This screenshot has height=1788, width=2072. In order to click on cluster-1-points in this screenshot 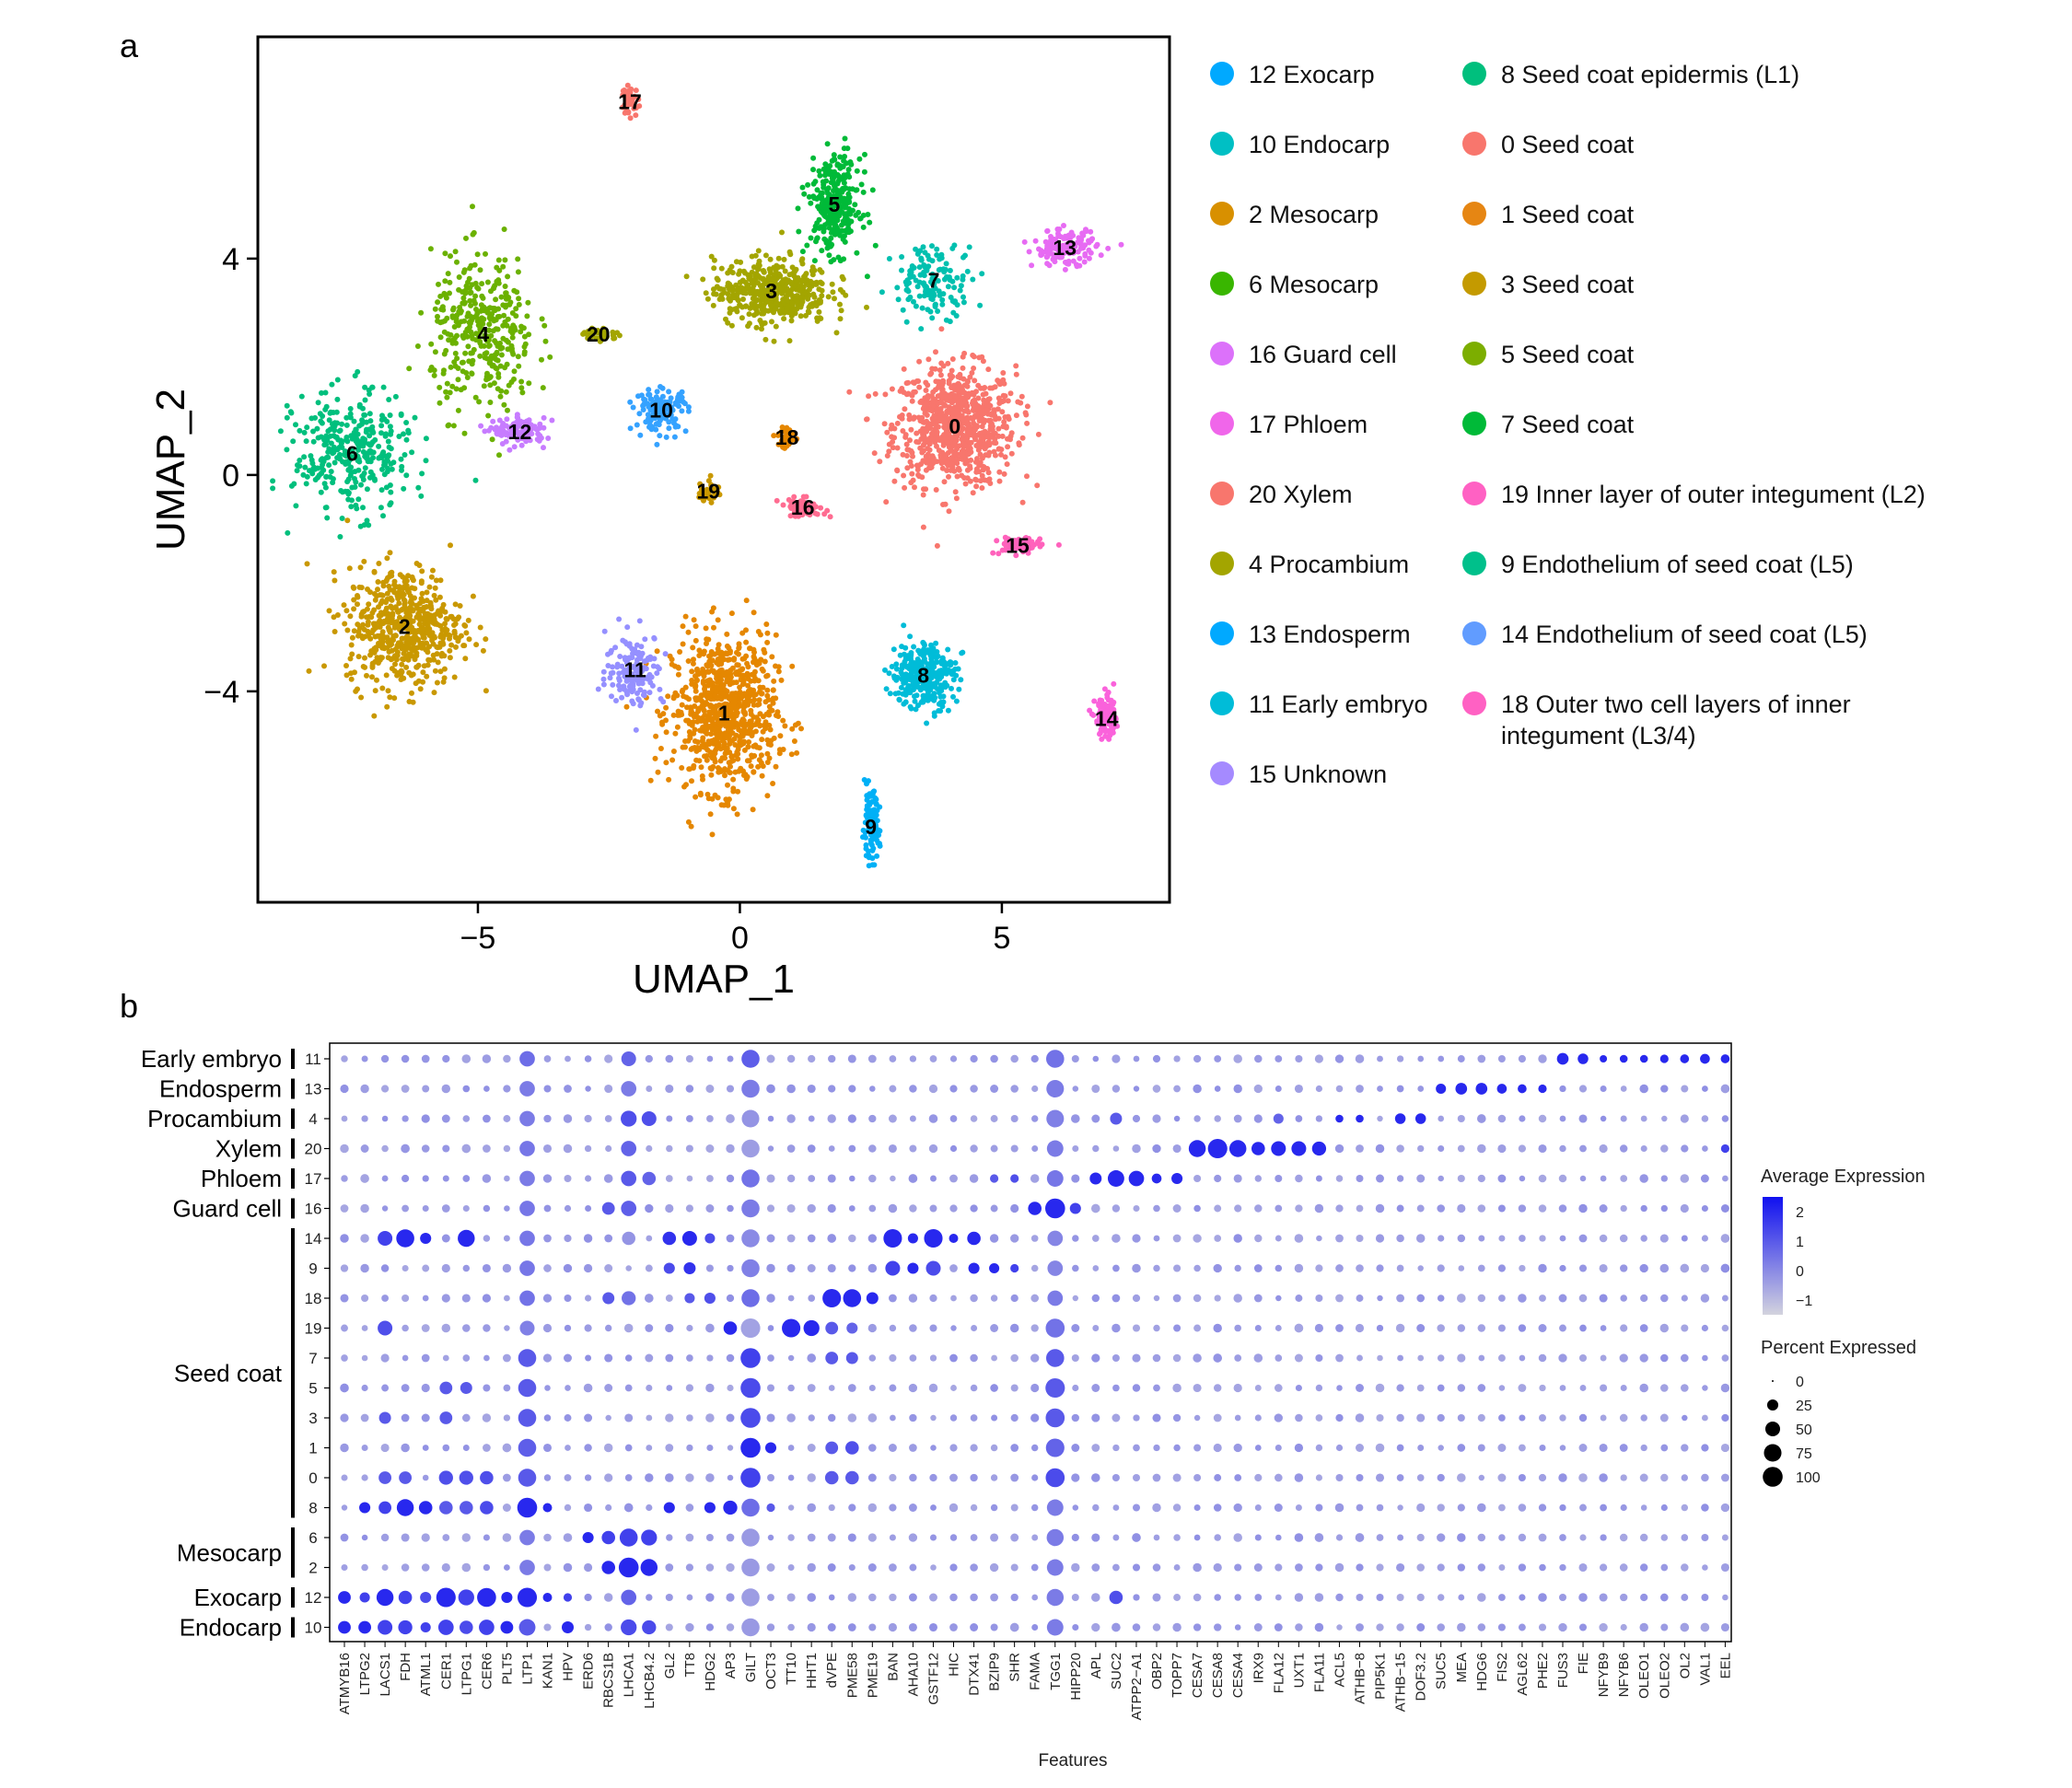, I will do `click(713, 718)`.